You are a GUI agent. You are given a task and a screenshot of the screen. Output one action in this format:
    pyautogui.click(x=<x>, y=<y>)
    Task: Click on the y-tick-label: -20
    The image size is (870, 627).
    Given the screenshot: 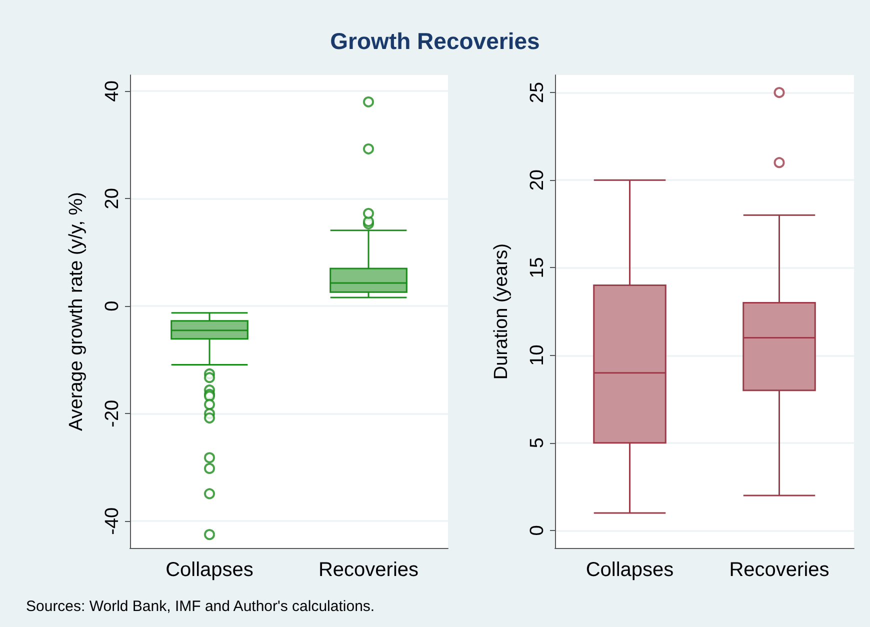 What is the action you would take?
    pyautogui.click(x=112, y=414)
    